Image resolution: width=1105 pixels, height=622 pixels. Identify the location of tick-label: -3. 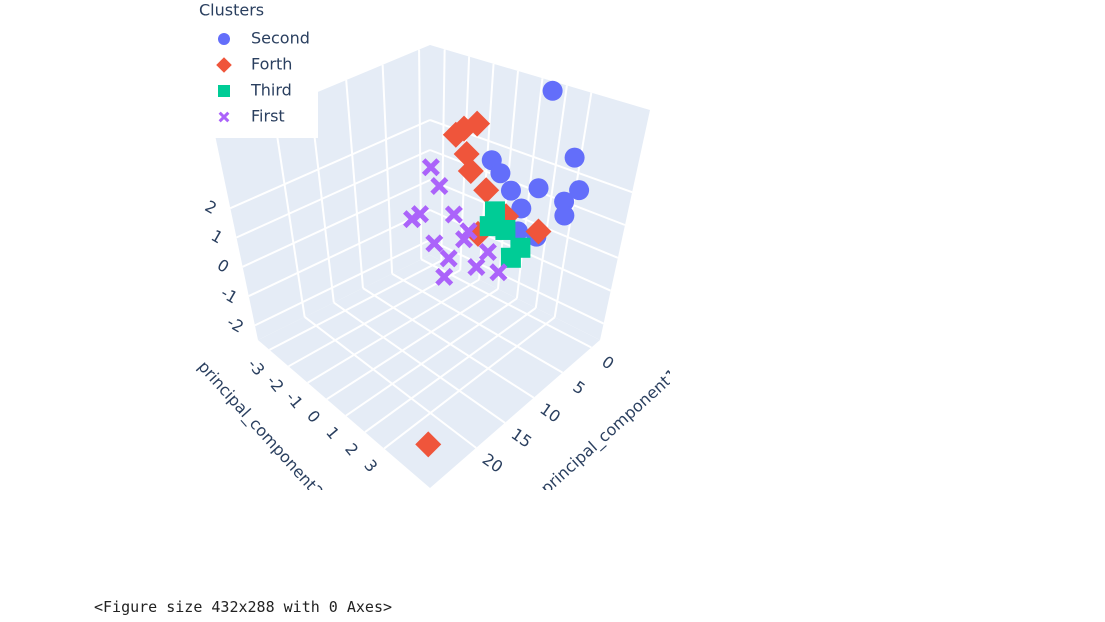
(256, 367).